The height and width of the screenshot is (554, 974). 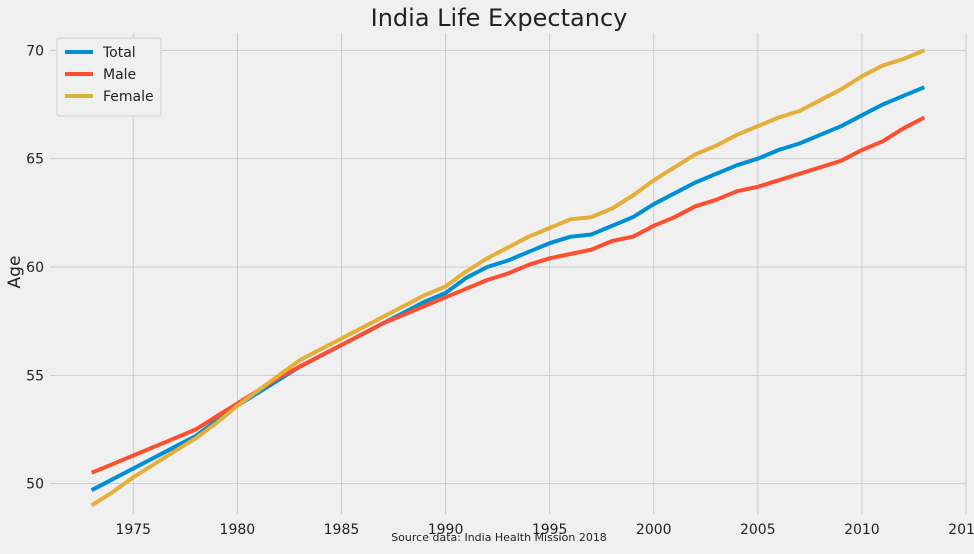 I want to click on x-tick-label: 1990, so click(x=446, y=530).